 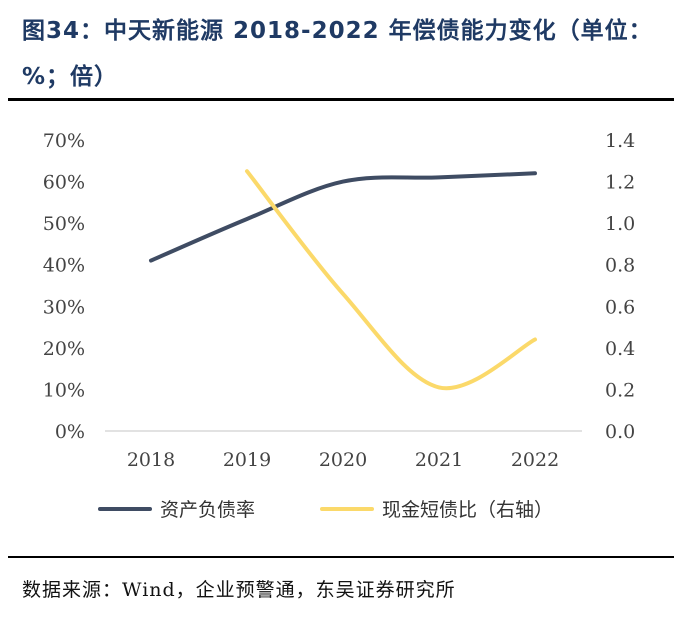 What do you see at coordinates (325, 510) in the screenshot?
I see `legend: 资产负债率 现金短债比（右轴）` at bounding box center [325, 510].